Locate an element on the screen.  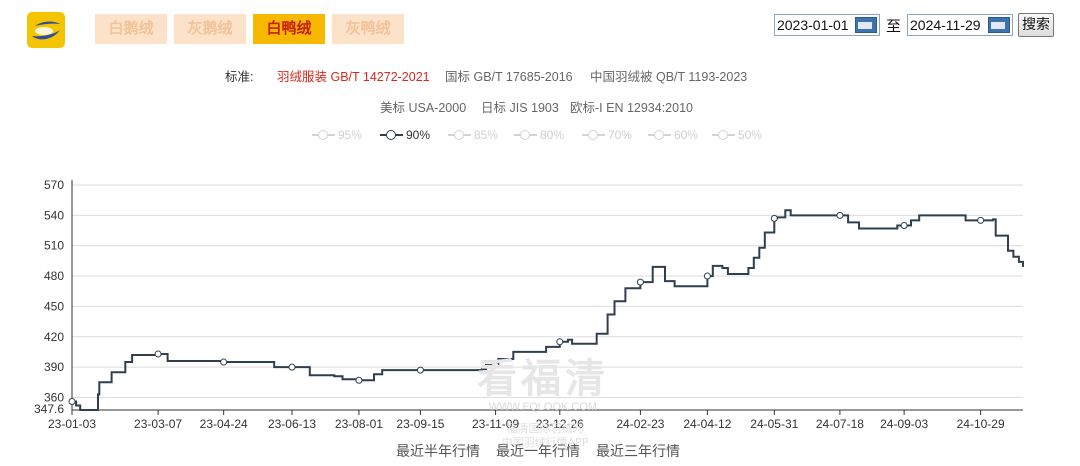
x-tick-label: 23-11-09 is located at coordinates (495, 424).